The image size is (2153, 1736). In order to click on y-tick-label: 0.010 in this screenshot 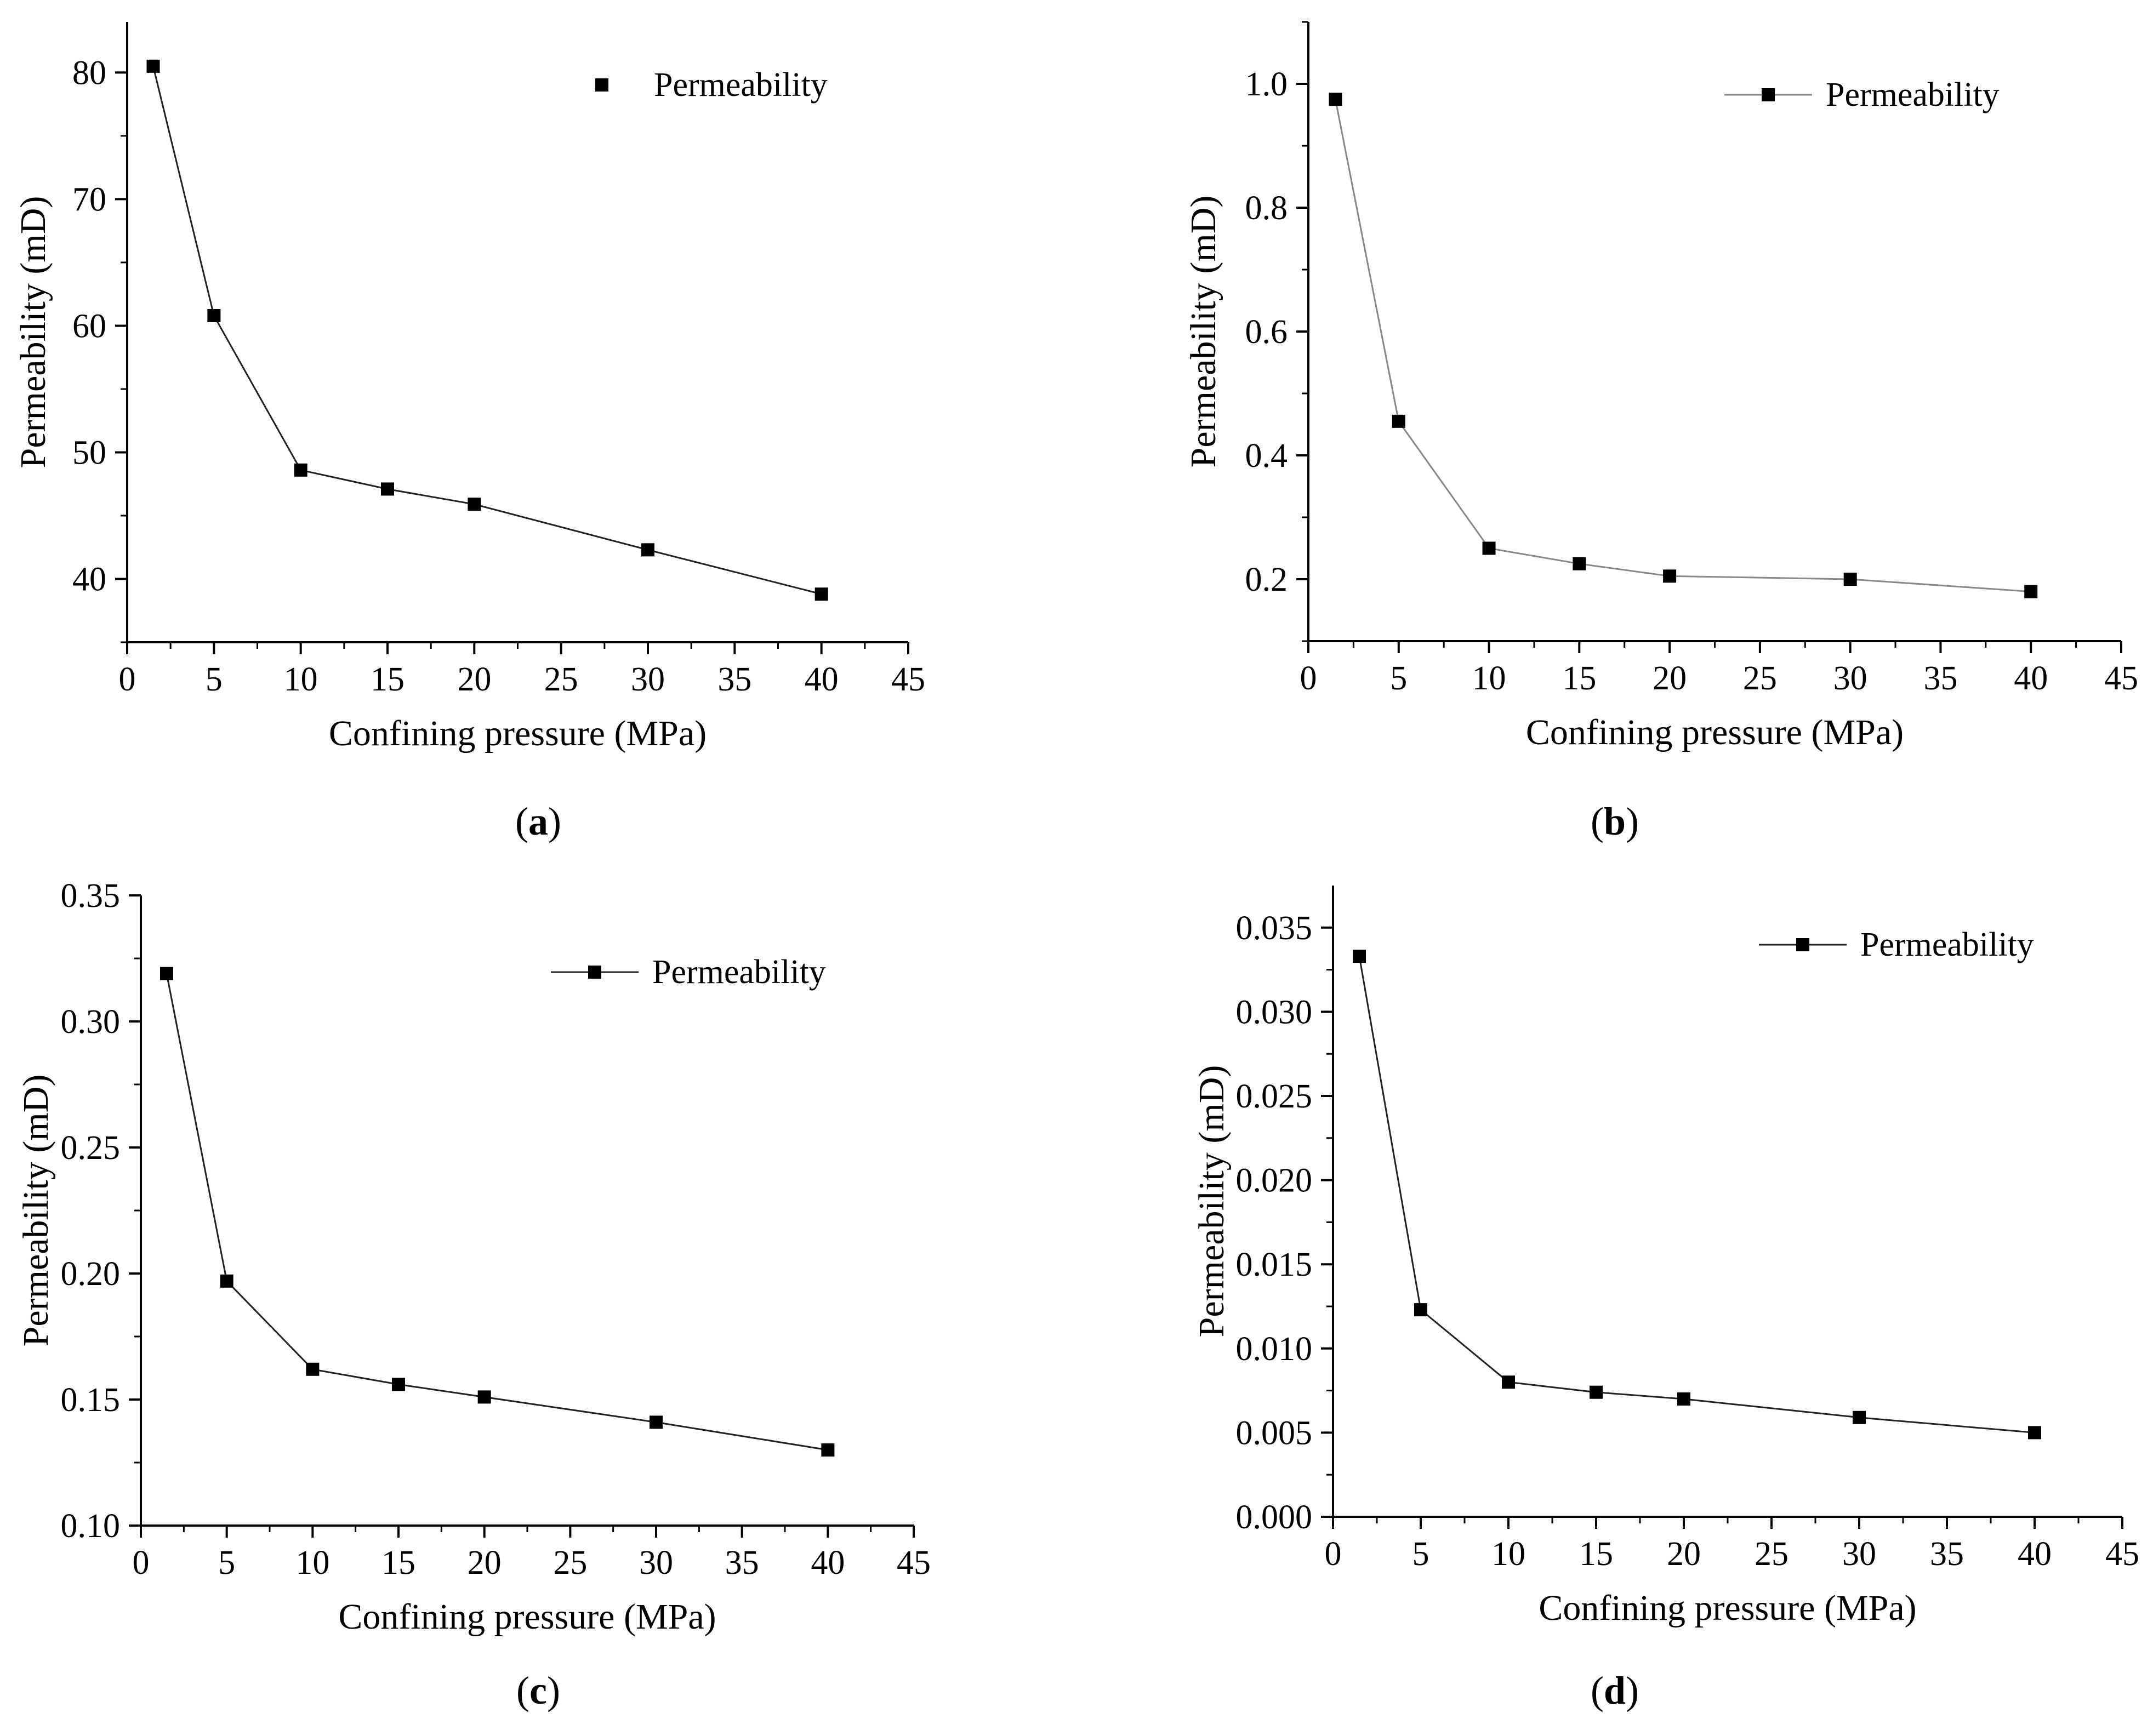, I will do `click(1274, 1349)`.